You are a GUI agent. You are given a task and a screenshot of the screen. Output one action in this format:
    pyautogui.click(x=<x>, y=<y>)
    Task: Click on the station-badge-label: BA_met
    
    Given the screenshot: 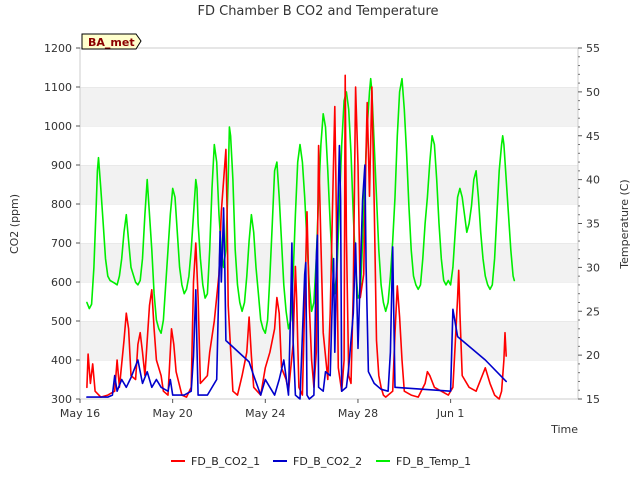 What is the action you would take?
    pyautogui.click(x=111, y=42)
    